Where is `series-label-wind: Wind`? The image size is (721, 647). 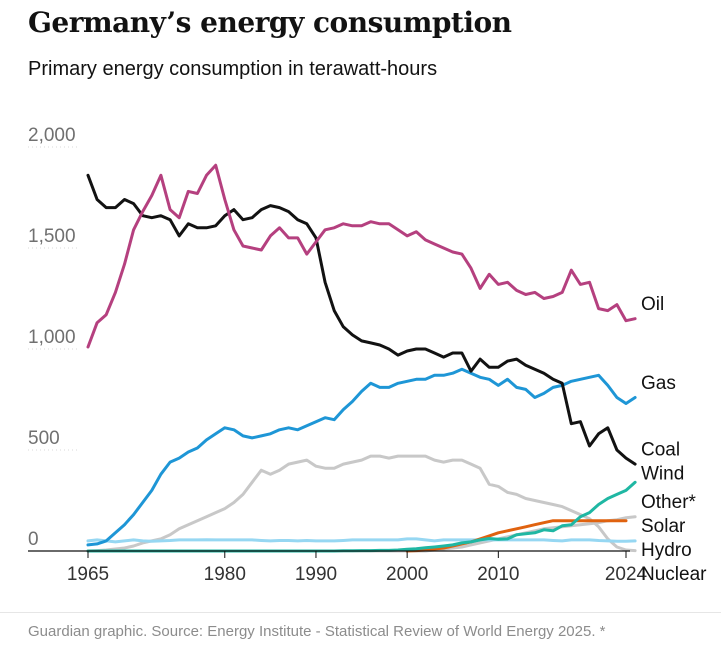 series-label-wind: Wind is located at coordinates (662, 473).